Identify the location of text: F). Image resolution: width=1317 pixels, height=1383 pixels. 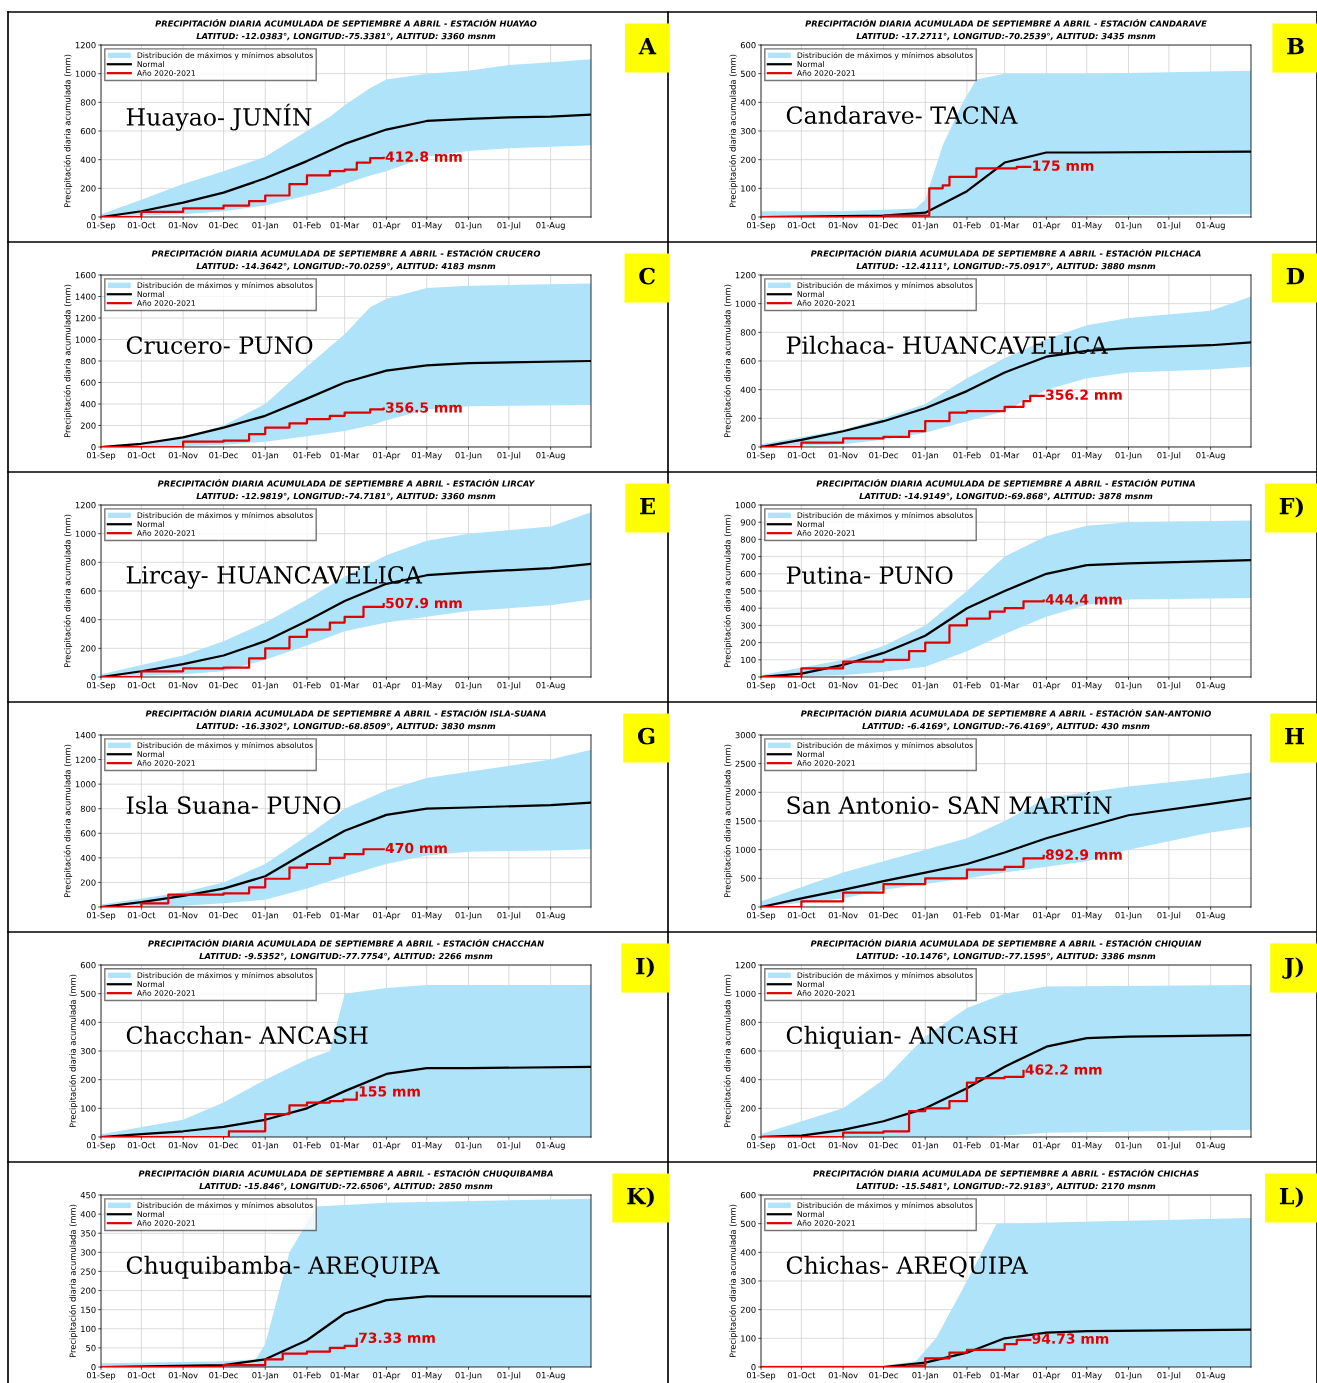
(1291, 507).